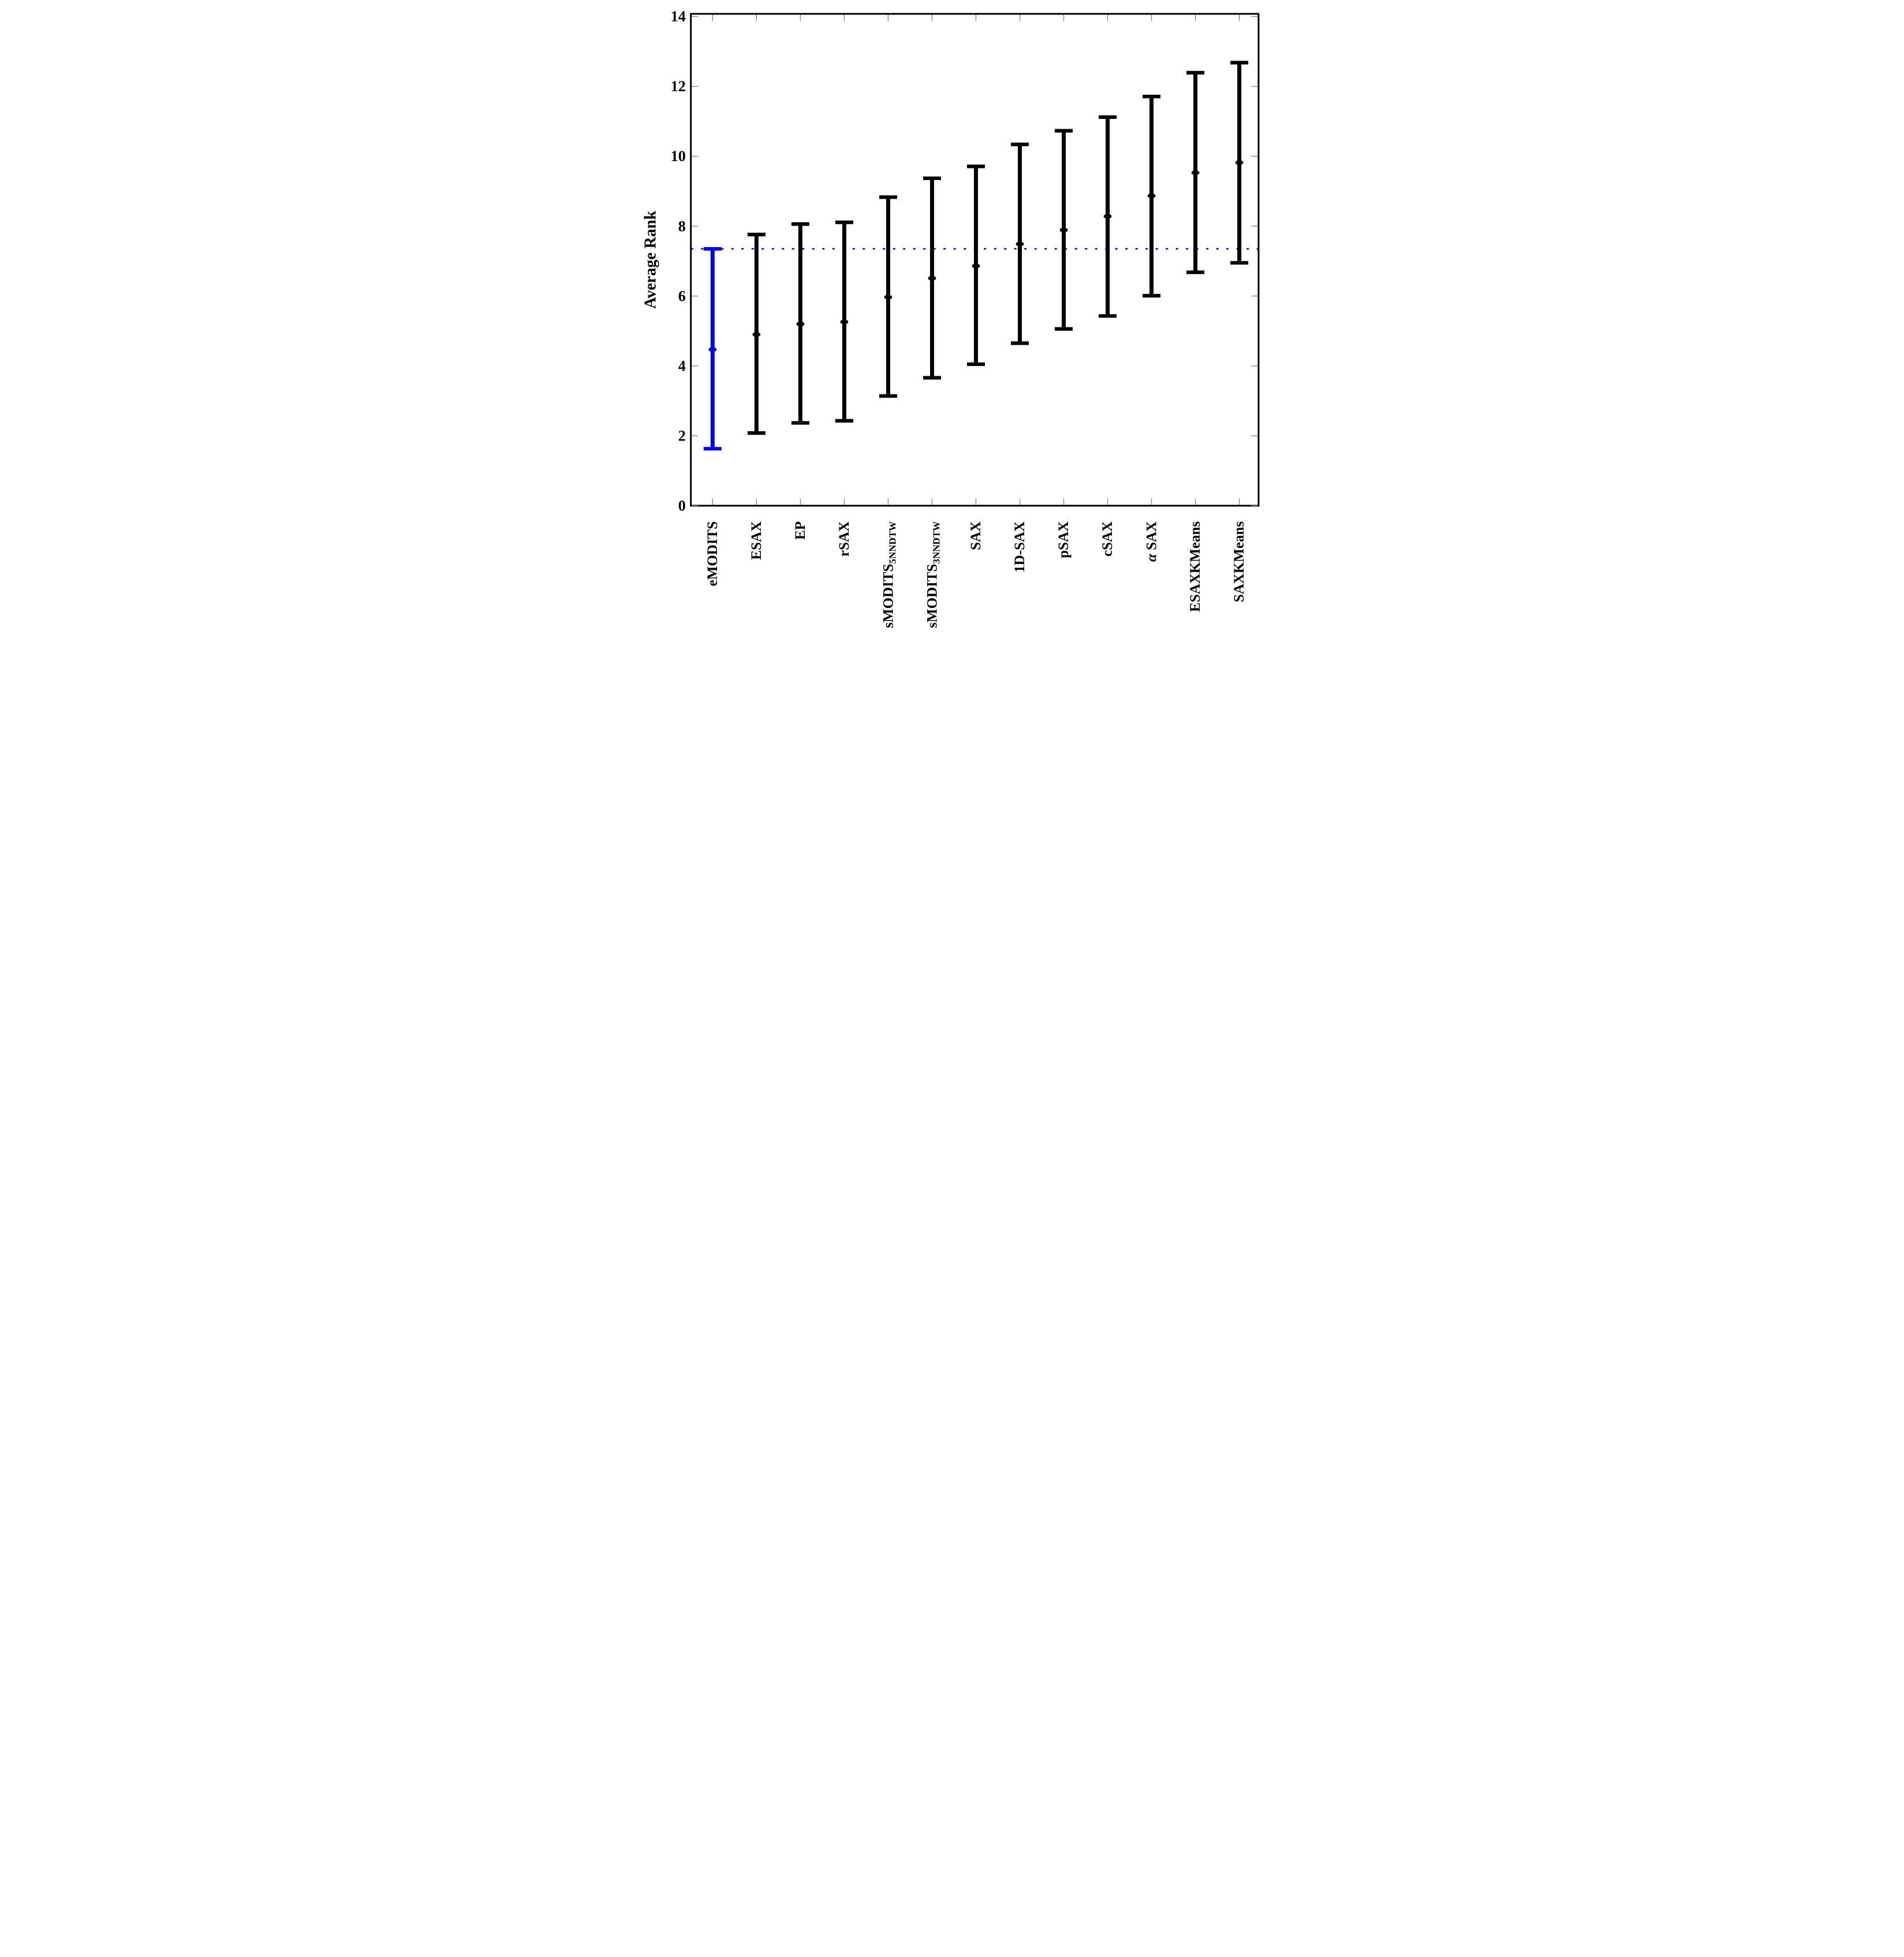  I want to click on error-bars, so click(975, 256).